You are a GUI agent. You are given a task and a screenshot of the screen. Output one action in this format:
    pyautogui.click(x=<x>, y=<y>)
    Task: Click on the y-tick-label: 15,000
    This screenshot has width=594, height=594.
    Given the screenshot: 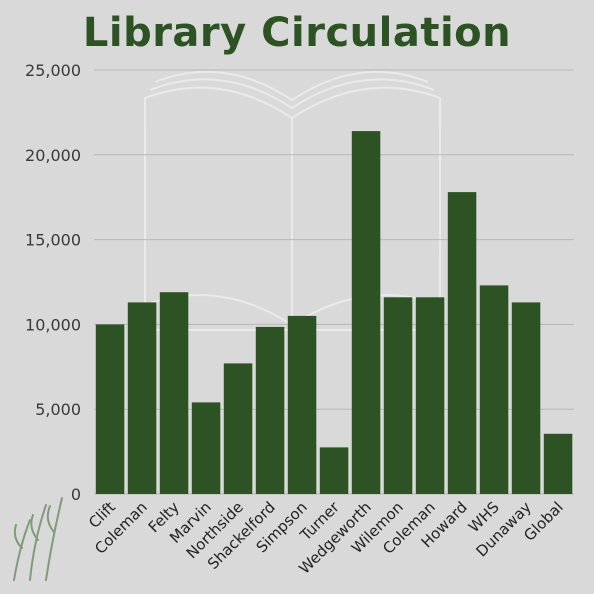 What is the action you would take?
    pyautogui.click(x=53, y=240)
    